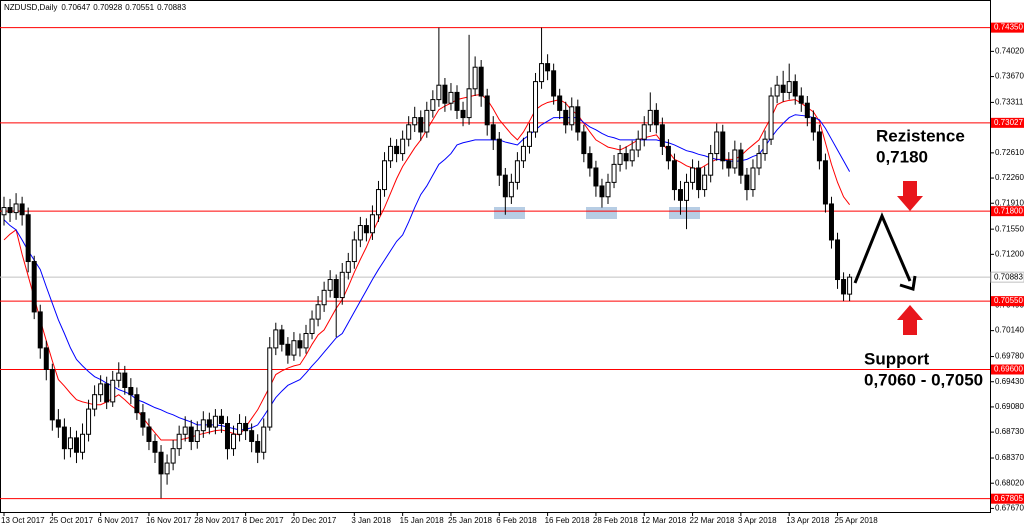  What do you see at coordinates (1009, 202) in the screenshot?
I see `y-tick-label: 0.71910` at bounding box center [1009, 202].